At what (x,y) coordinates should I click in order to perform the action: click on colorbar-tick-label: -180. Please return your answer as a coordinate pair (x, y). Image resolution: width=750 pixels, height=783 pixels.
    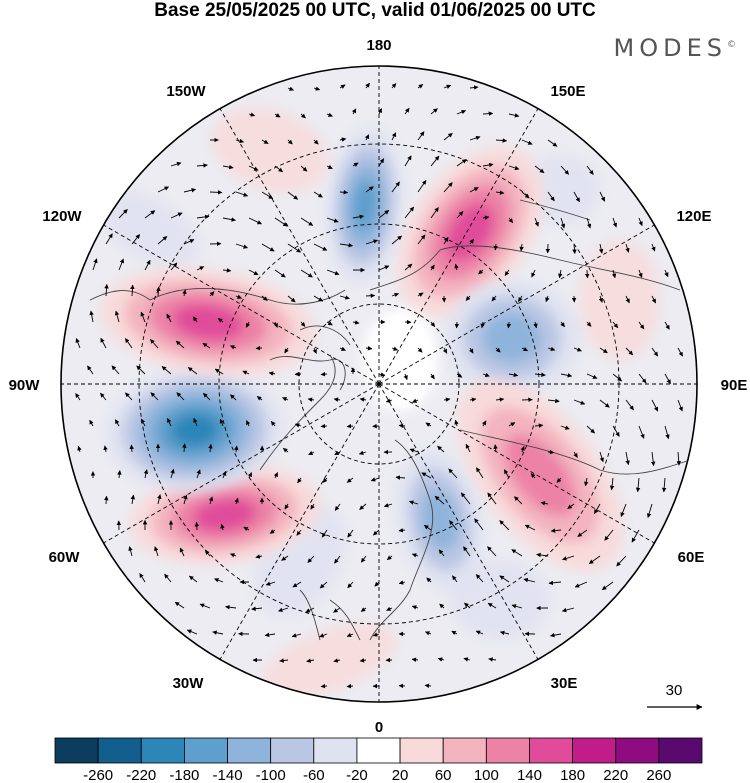
    Looking at the image, I should click on (184, 775).